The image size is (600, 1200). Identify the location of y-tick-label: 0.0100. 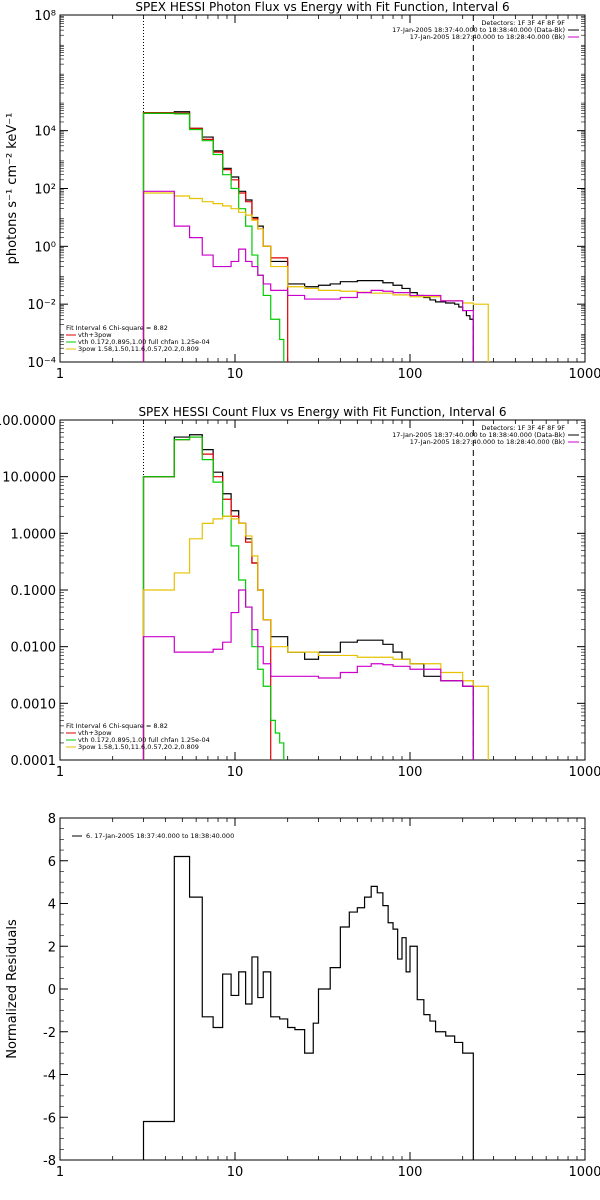
(34, 648).